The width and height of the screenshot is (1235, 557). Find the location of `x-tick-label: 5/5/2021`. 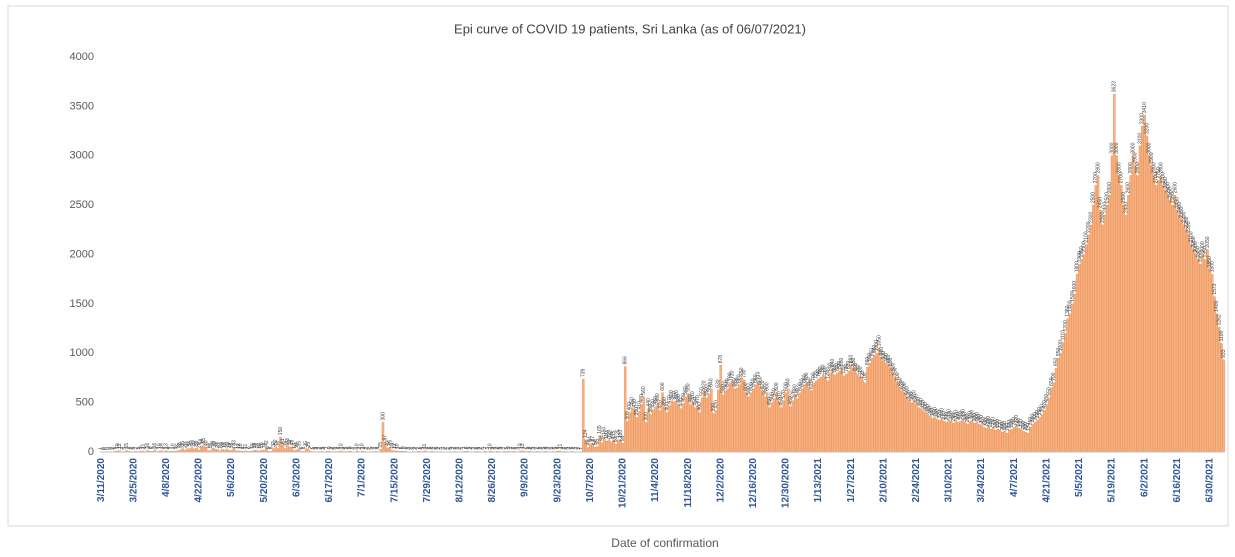

x-tick-label: 5/5/2021 is located at coordinates (1079, 477).